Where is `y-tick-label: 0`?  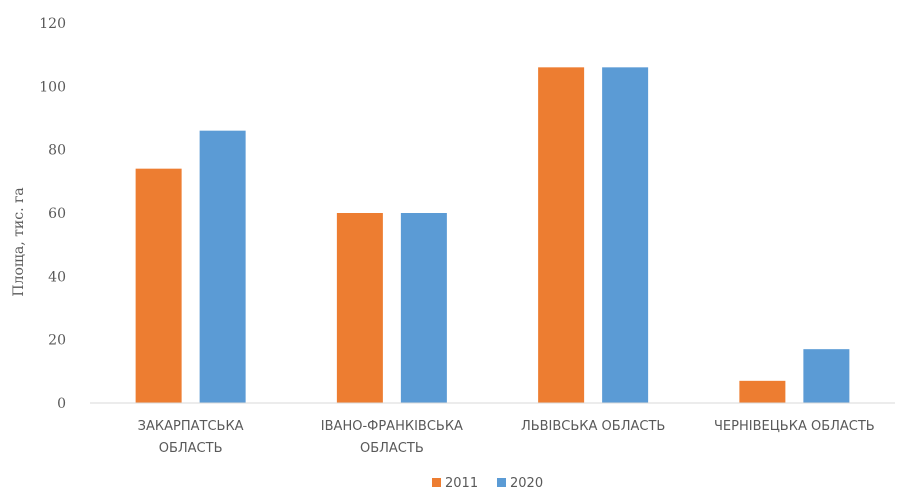 y-tick-label: 0 is located at coordinates (61, 404).